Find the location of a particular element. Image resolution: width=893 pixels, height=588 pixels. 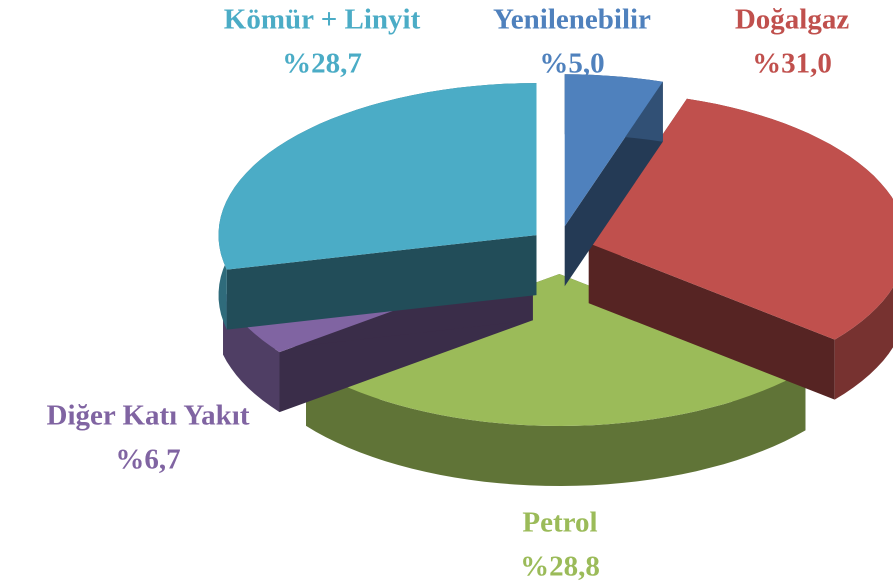

slice-label: Yenilenebilir is located at coordinates (572, 20).